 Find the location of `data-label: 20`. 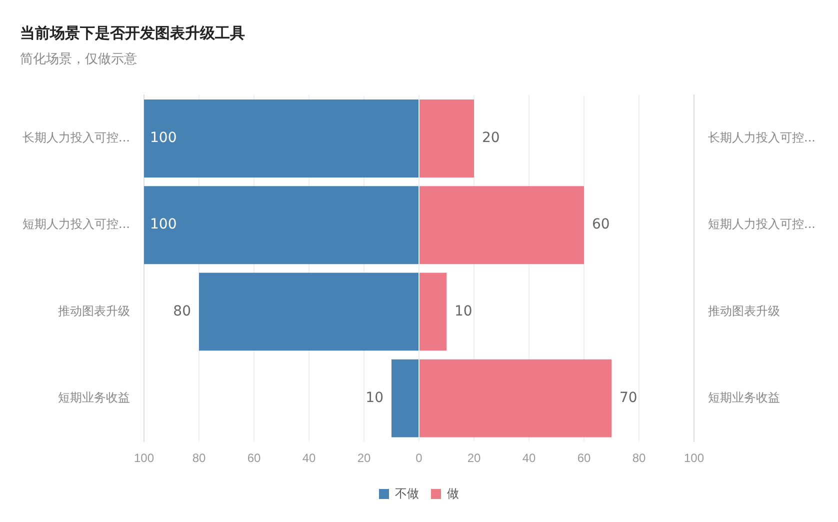

data-label: 20 is located at coordinates (491, 138).